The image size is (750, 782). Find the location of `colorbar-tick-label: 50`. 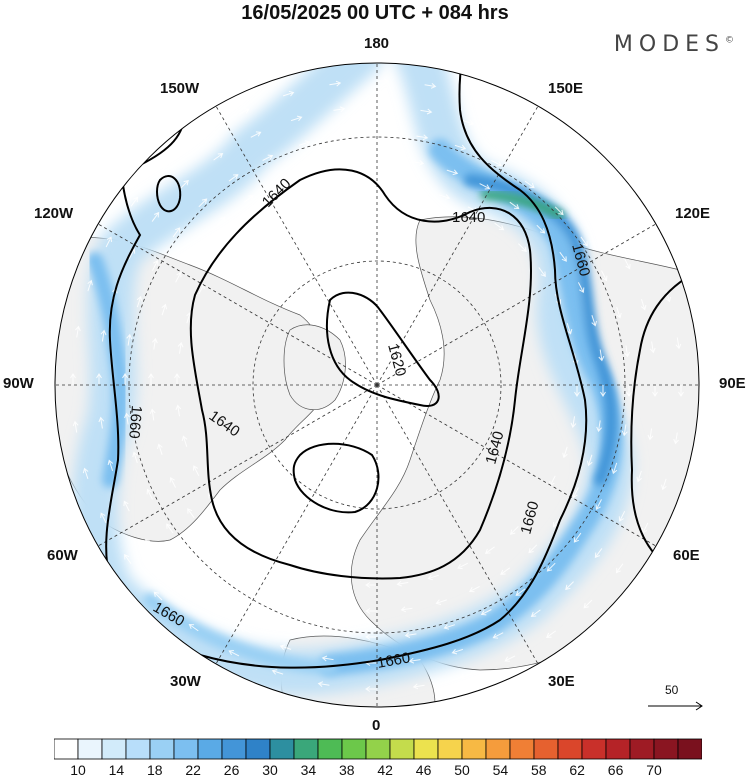

colorbar-tick-label: 50 is located at coordinates (462, 770).